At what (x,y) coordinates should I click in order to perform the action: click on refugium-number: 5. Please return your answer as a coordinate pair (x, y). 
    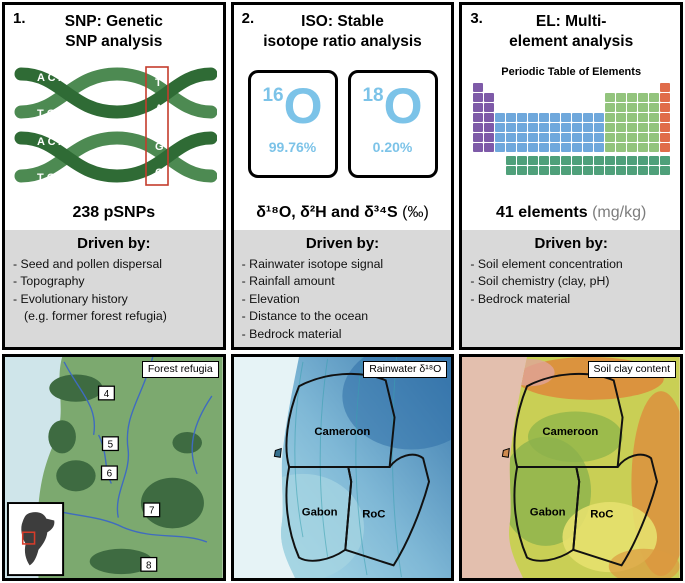
    Looking at the image, I should click on (111, 445).